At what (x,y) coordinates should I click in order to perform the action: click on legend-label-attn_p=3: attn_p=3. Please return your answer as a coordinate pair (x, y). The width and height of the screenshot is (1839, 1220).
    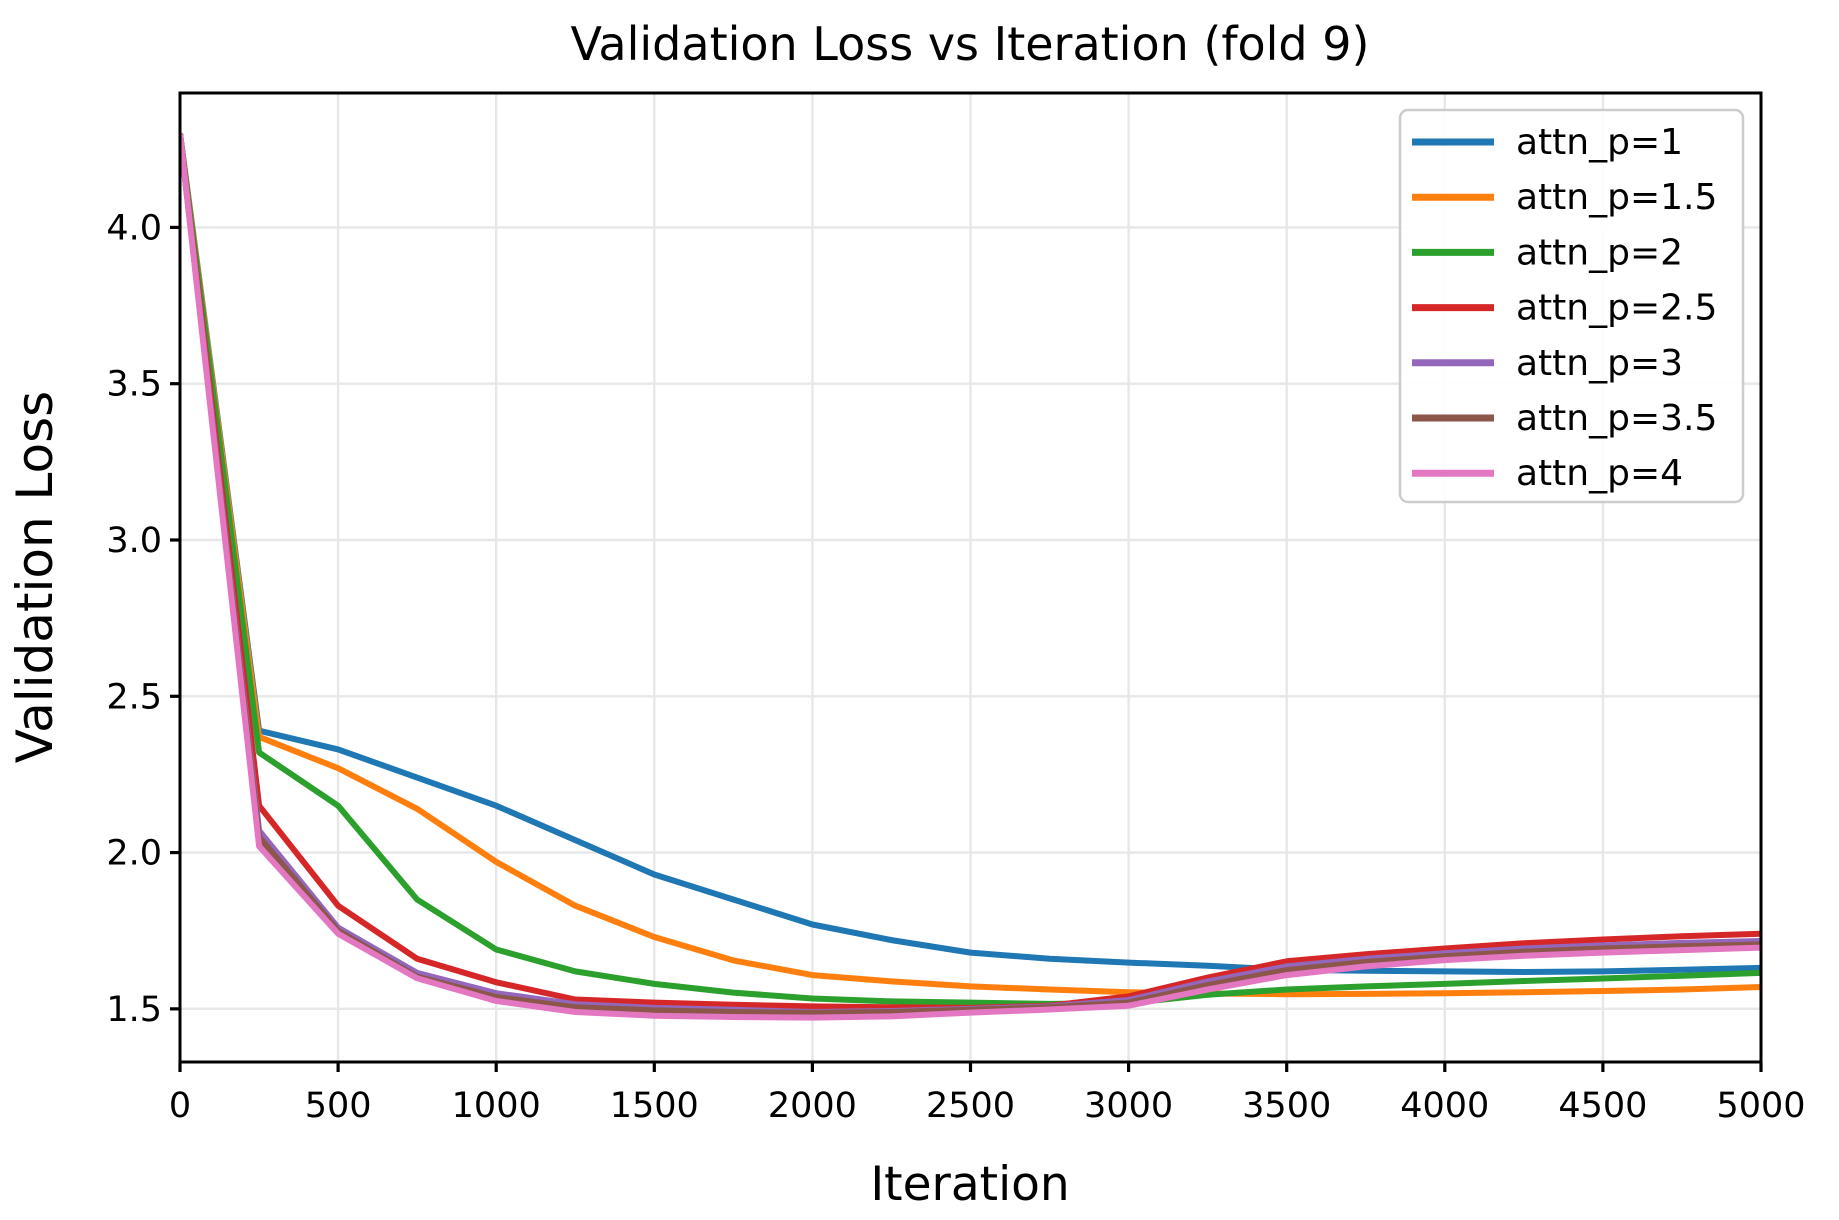
    Looking at the image, I should click on (1599, 363).